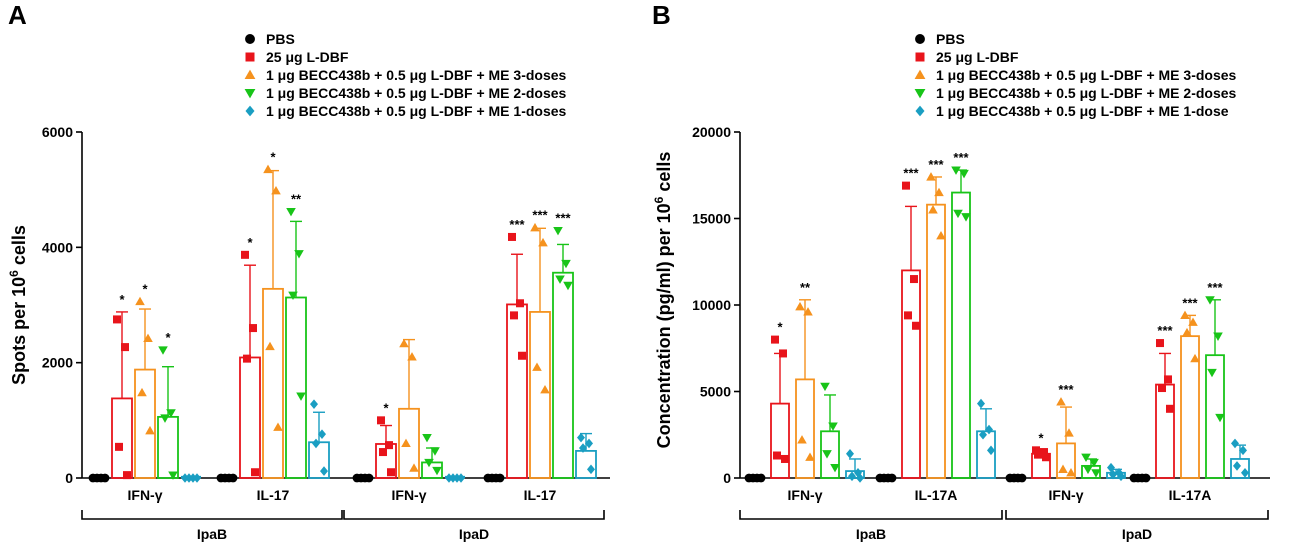 Image resolution: width=1299 pixels, height=542 pixels. What do you see at coordinates (936, 495) in the screenshot?
I see `category-label-b-1: IL-17A` at bounding box center [936, 495].